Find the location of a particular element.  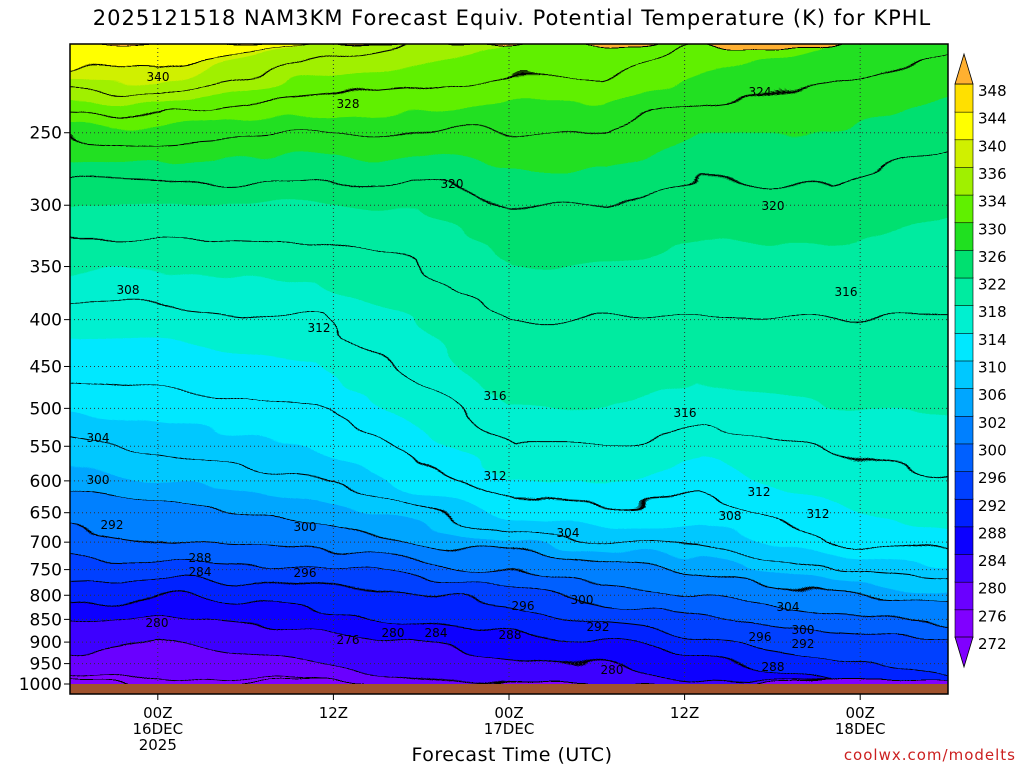

contour-label: 340 is located at coordinates (158, 77).